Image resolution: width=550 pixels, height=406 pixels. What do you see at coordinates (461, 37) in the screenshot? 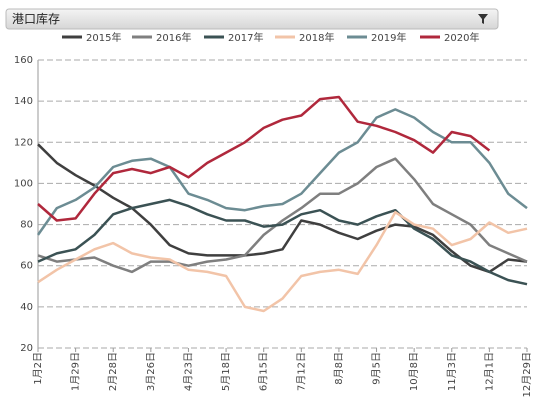
I see `legend-label: 2020年` at bounding box center [461, 37].